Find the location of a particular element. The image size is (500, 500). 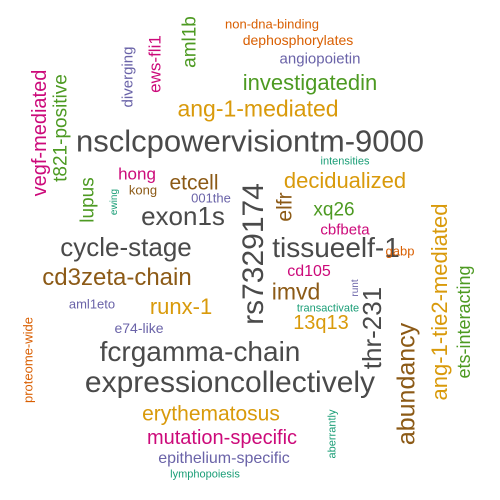

word-proteome-wide: proteome-wide is located at coordinates (28, 360).